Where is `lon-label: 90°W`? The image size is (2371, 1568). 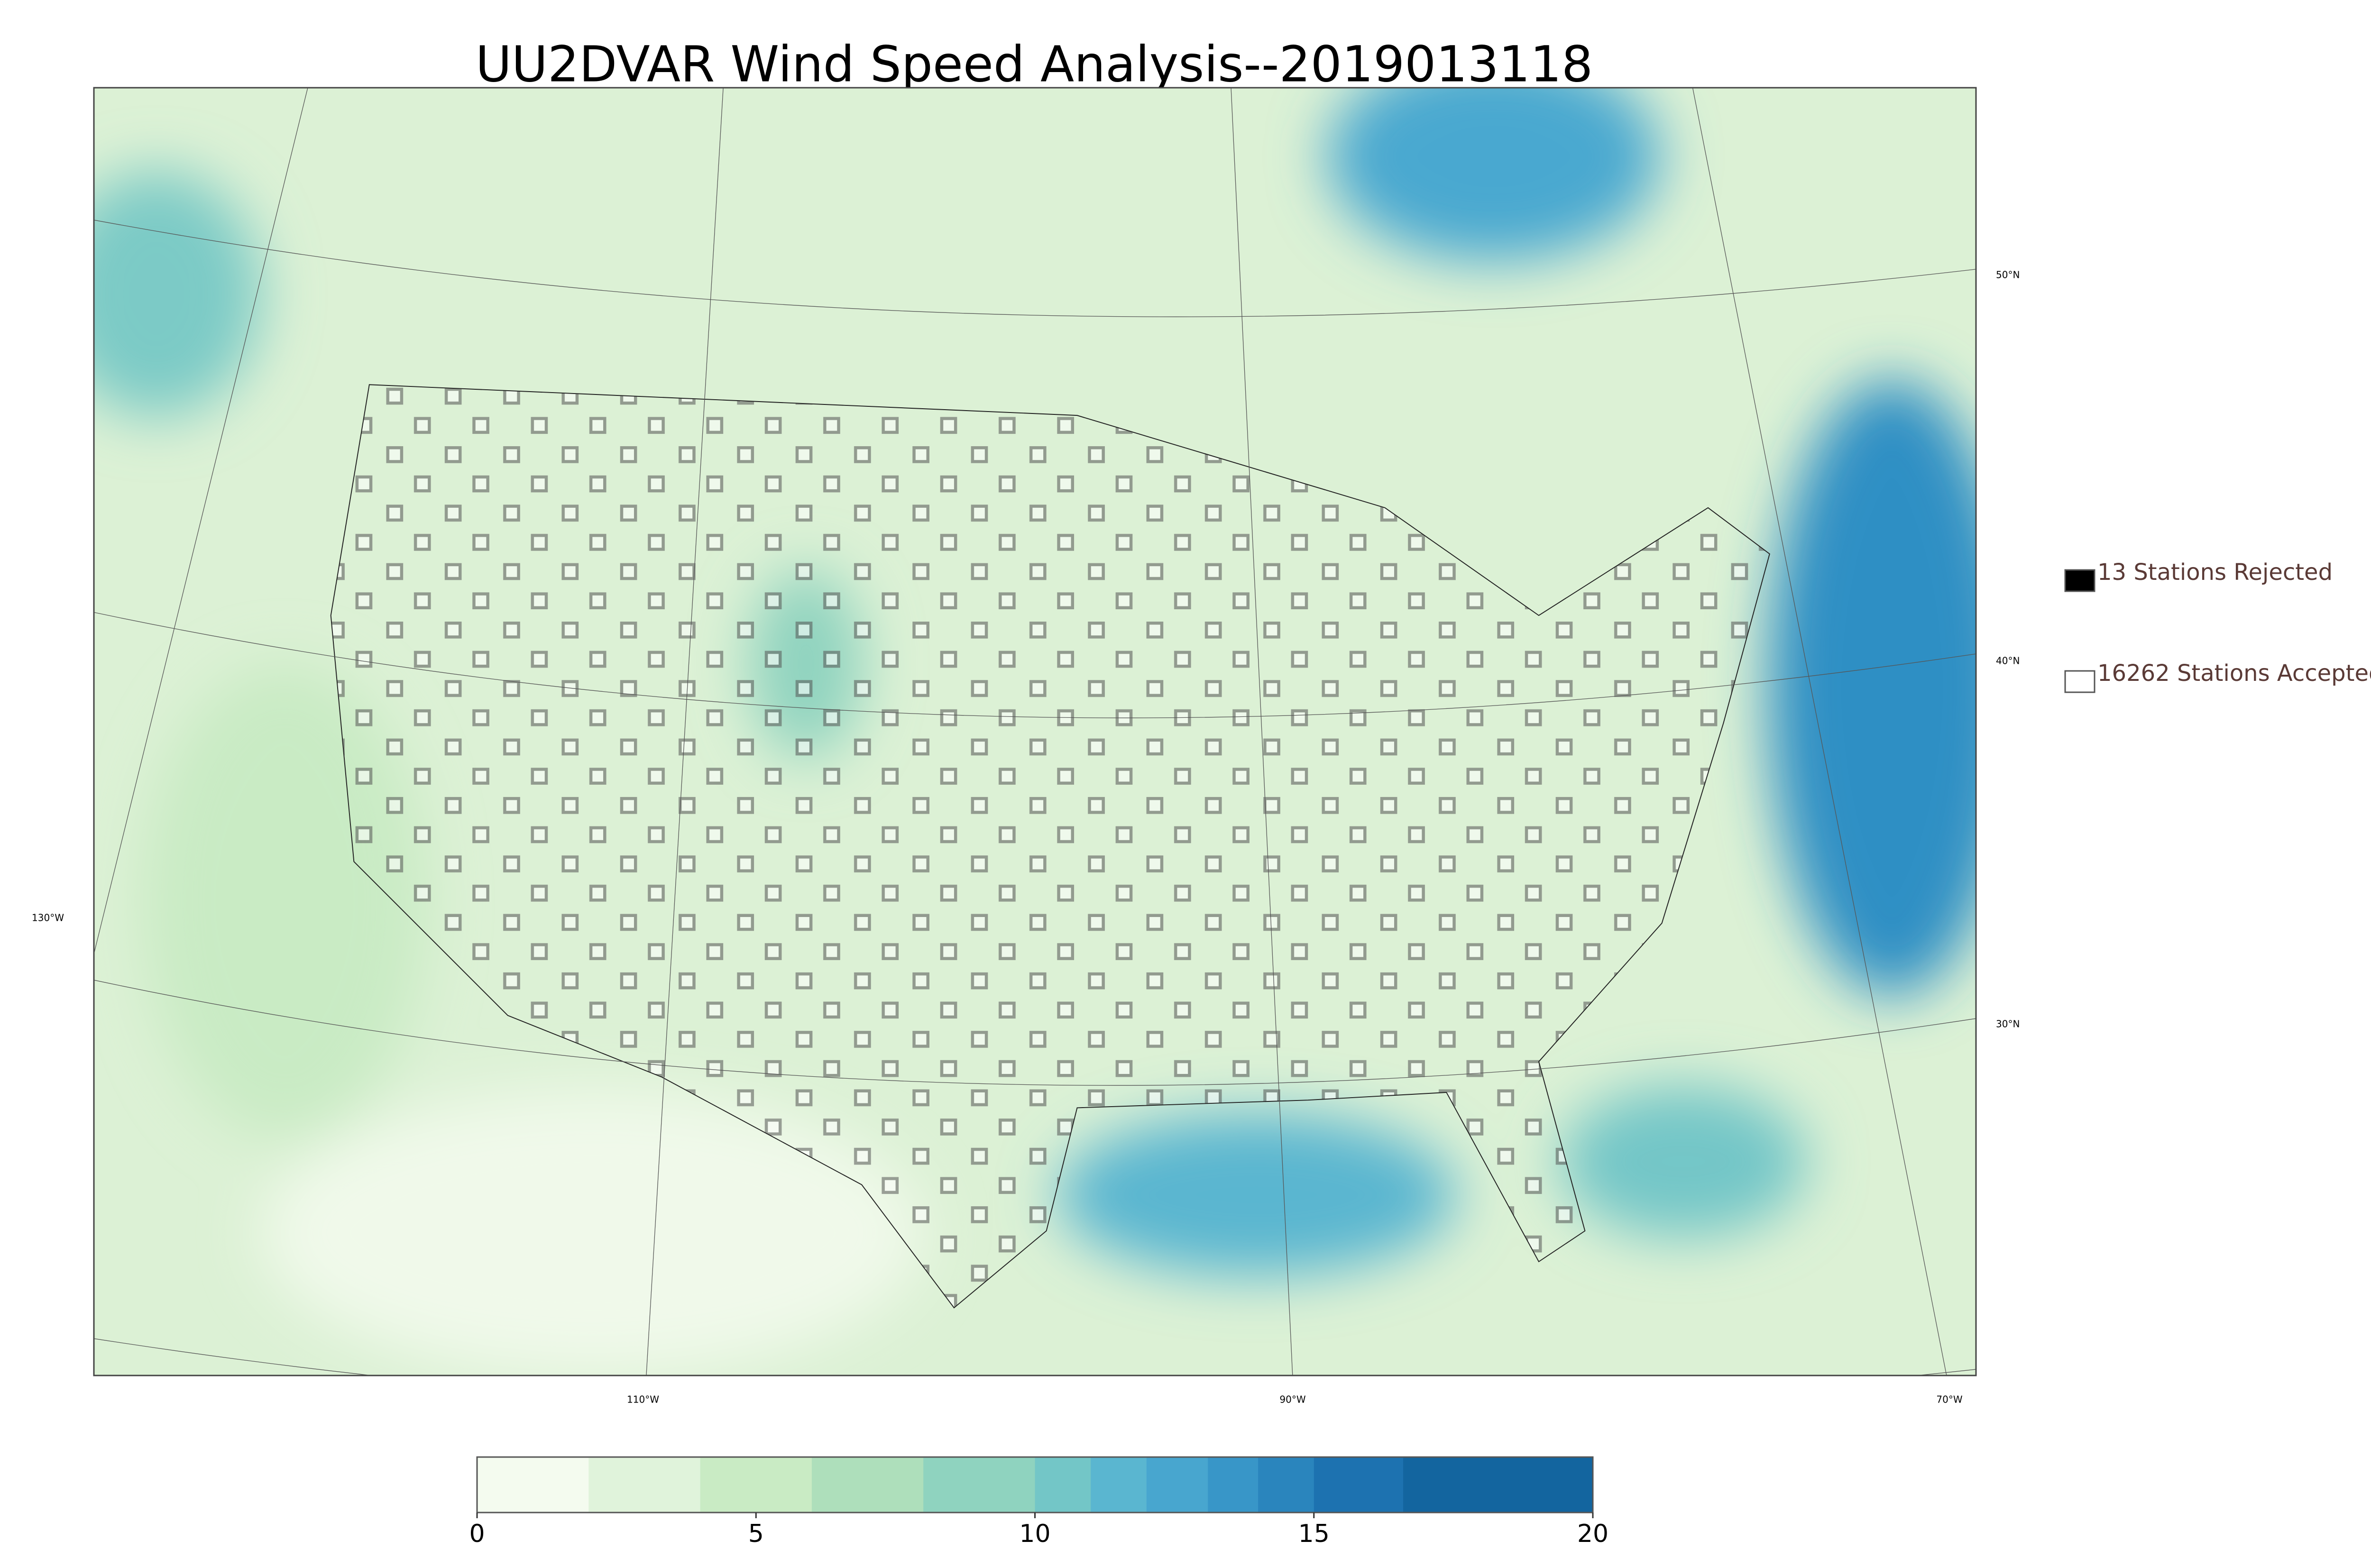 lon-label: 90°W is located at coordinates (1292, 1399).